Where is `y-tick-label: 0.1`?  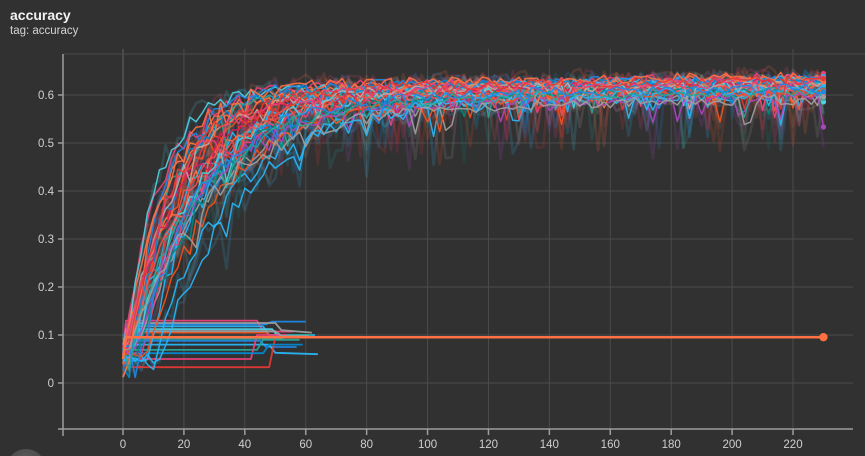
y-tick-label: 0.1 is located at coordinates (46, 336).